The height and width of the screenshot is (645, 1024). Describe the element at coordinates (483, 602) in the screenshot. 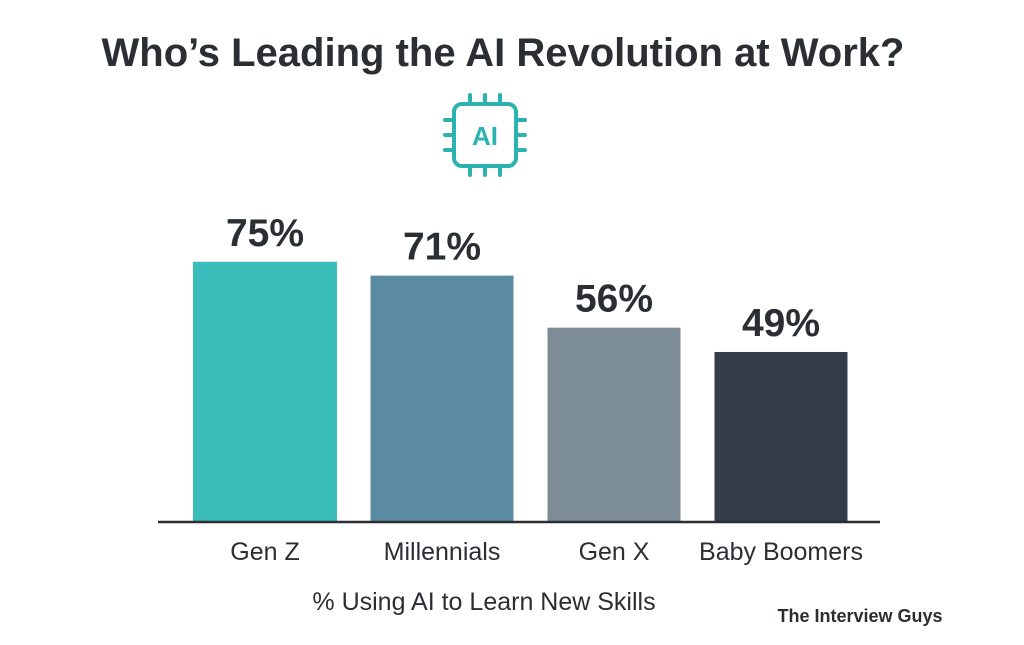

I see `x-axis-title: % Using AI to Learn New Skills` at that location.